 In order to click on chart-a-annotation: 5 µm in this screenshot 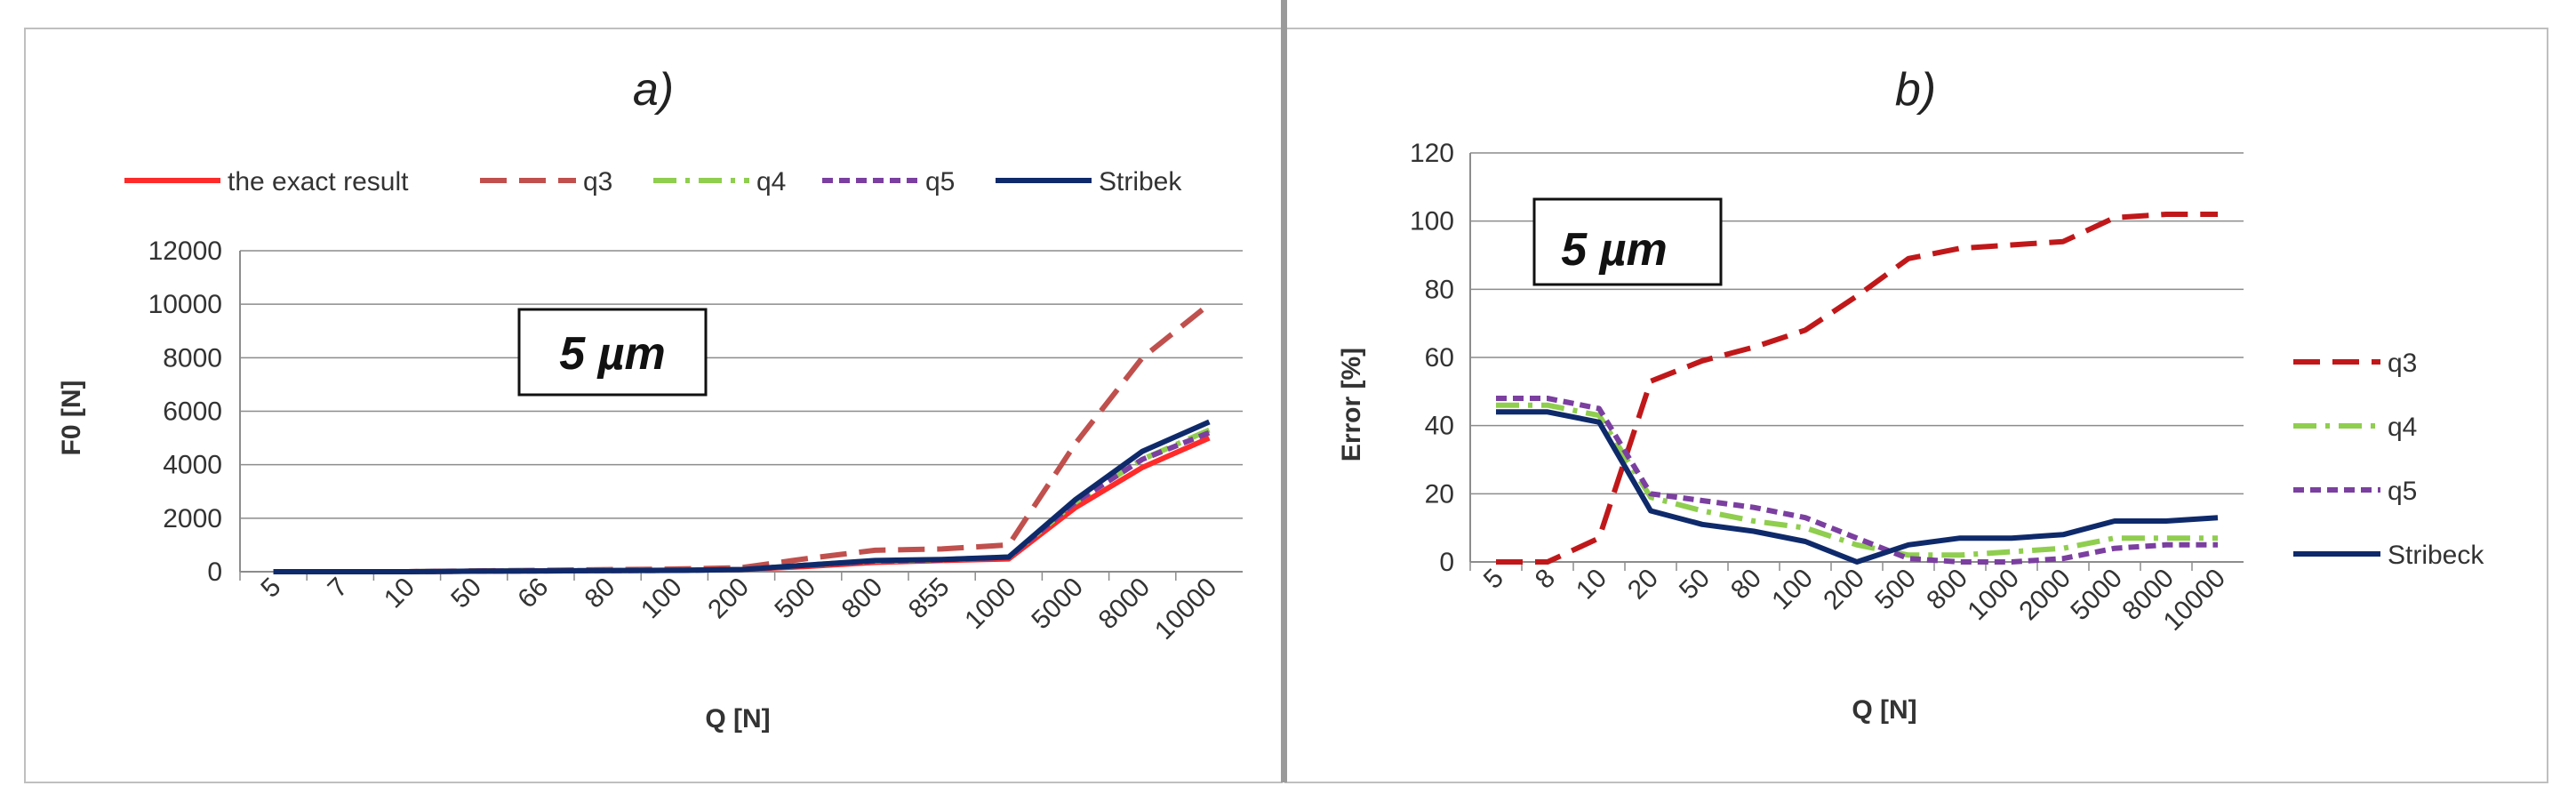, I will do `click(612, 354)`.